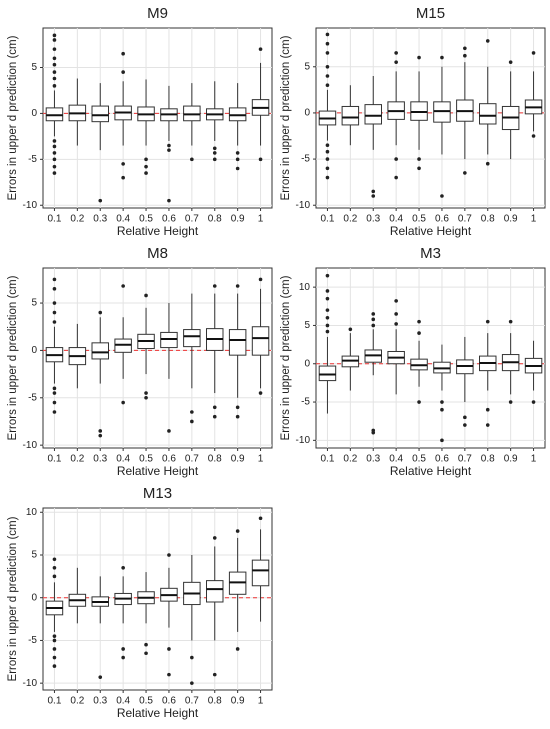 The width and height of the screenshot is (550, 729). Describe the element at coordinates (32, 512) in the screenshot. I see `y-tick-label: 10` at that location.